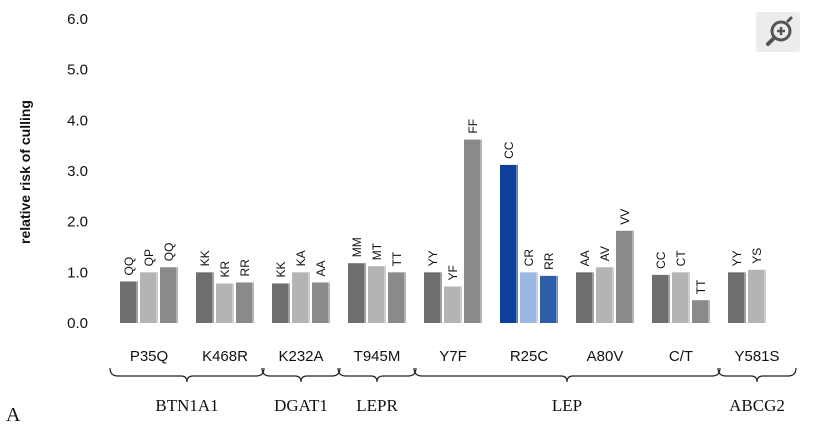  Describe the element at coordinates (756, 356) in the screenshot. I see `category-label: Y581S` at that location.